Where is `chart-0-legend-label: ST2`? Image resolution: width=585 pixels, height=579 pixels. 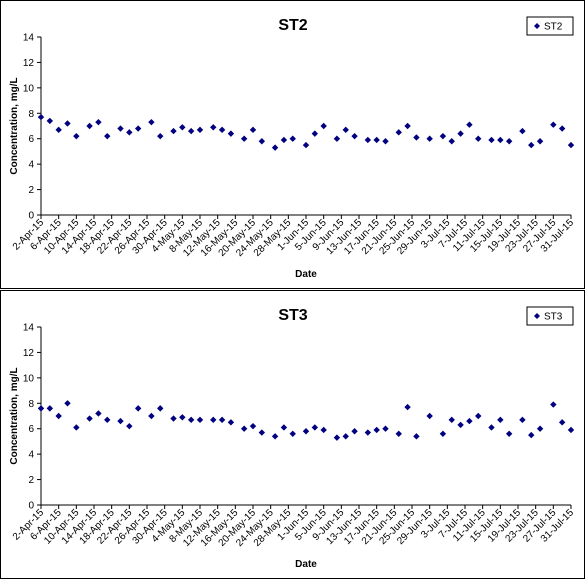 chart-0-legend-label: ST2 is located at coordinates (553, 27).